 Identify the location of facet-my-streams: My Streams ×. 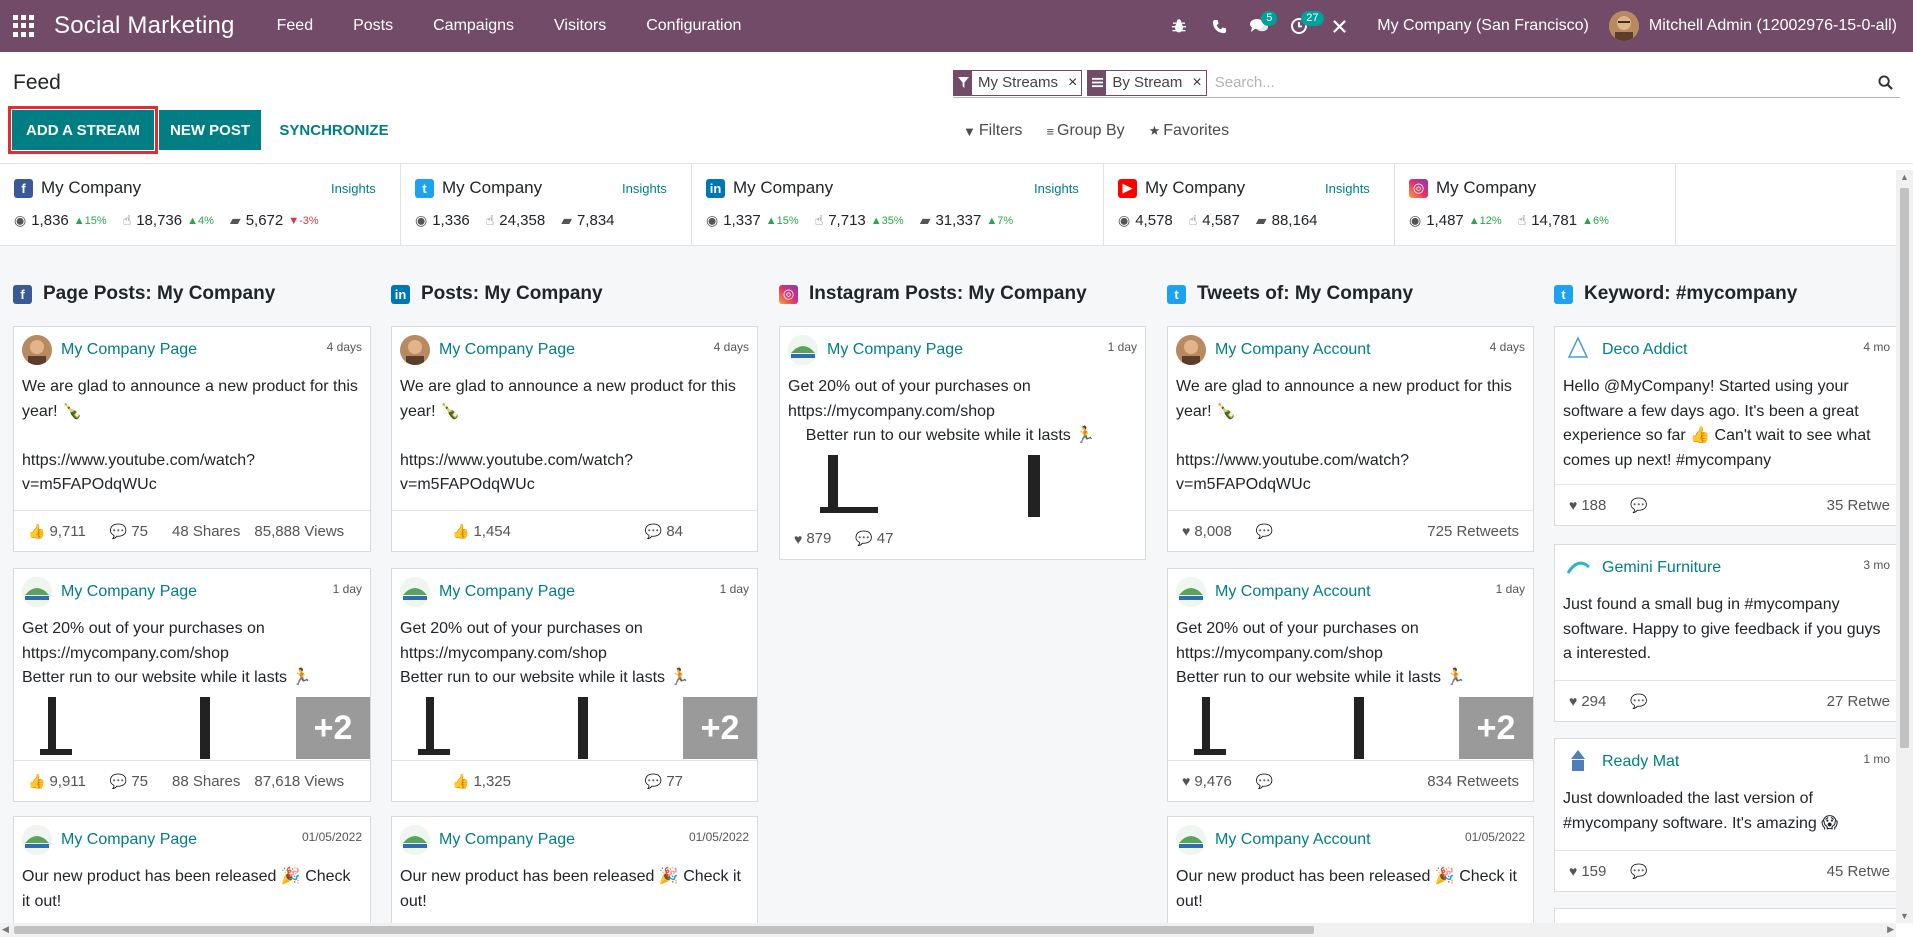
(1018, 82).